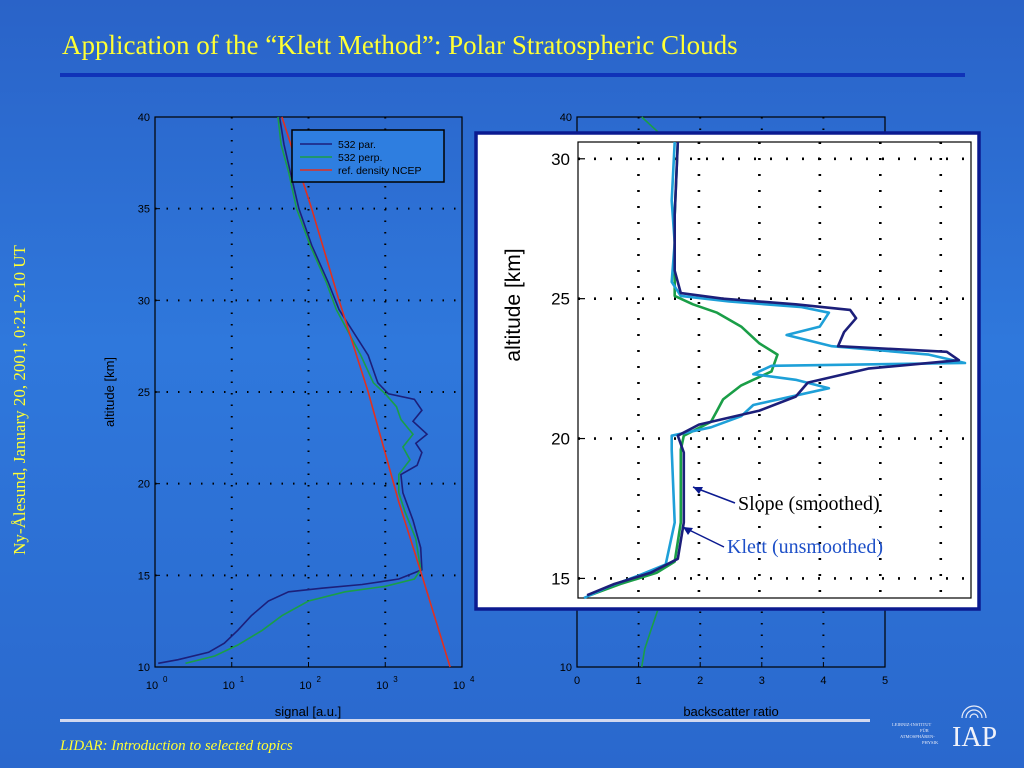  What do you see at coordinates (568, 369) in the screenshot?
I see `inset-ticks: 15 20 25 30` at bounding box center [568, 369].